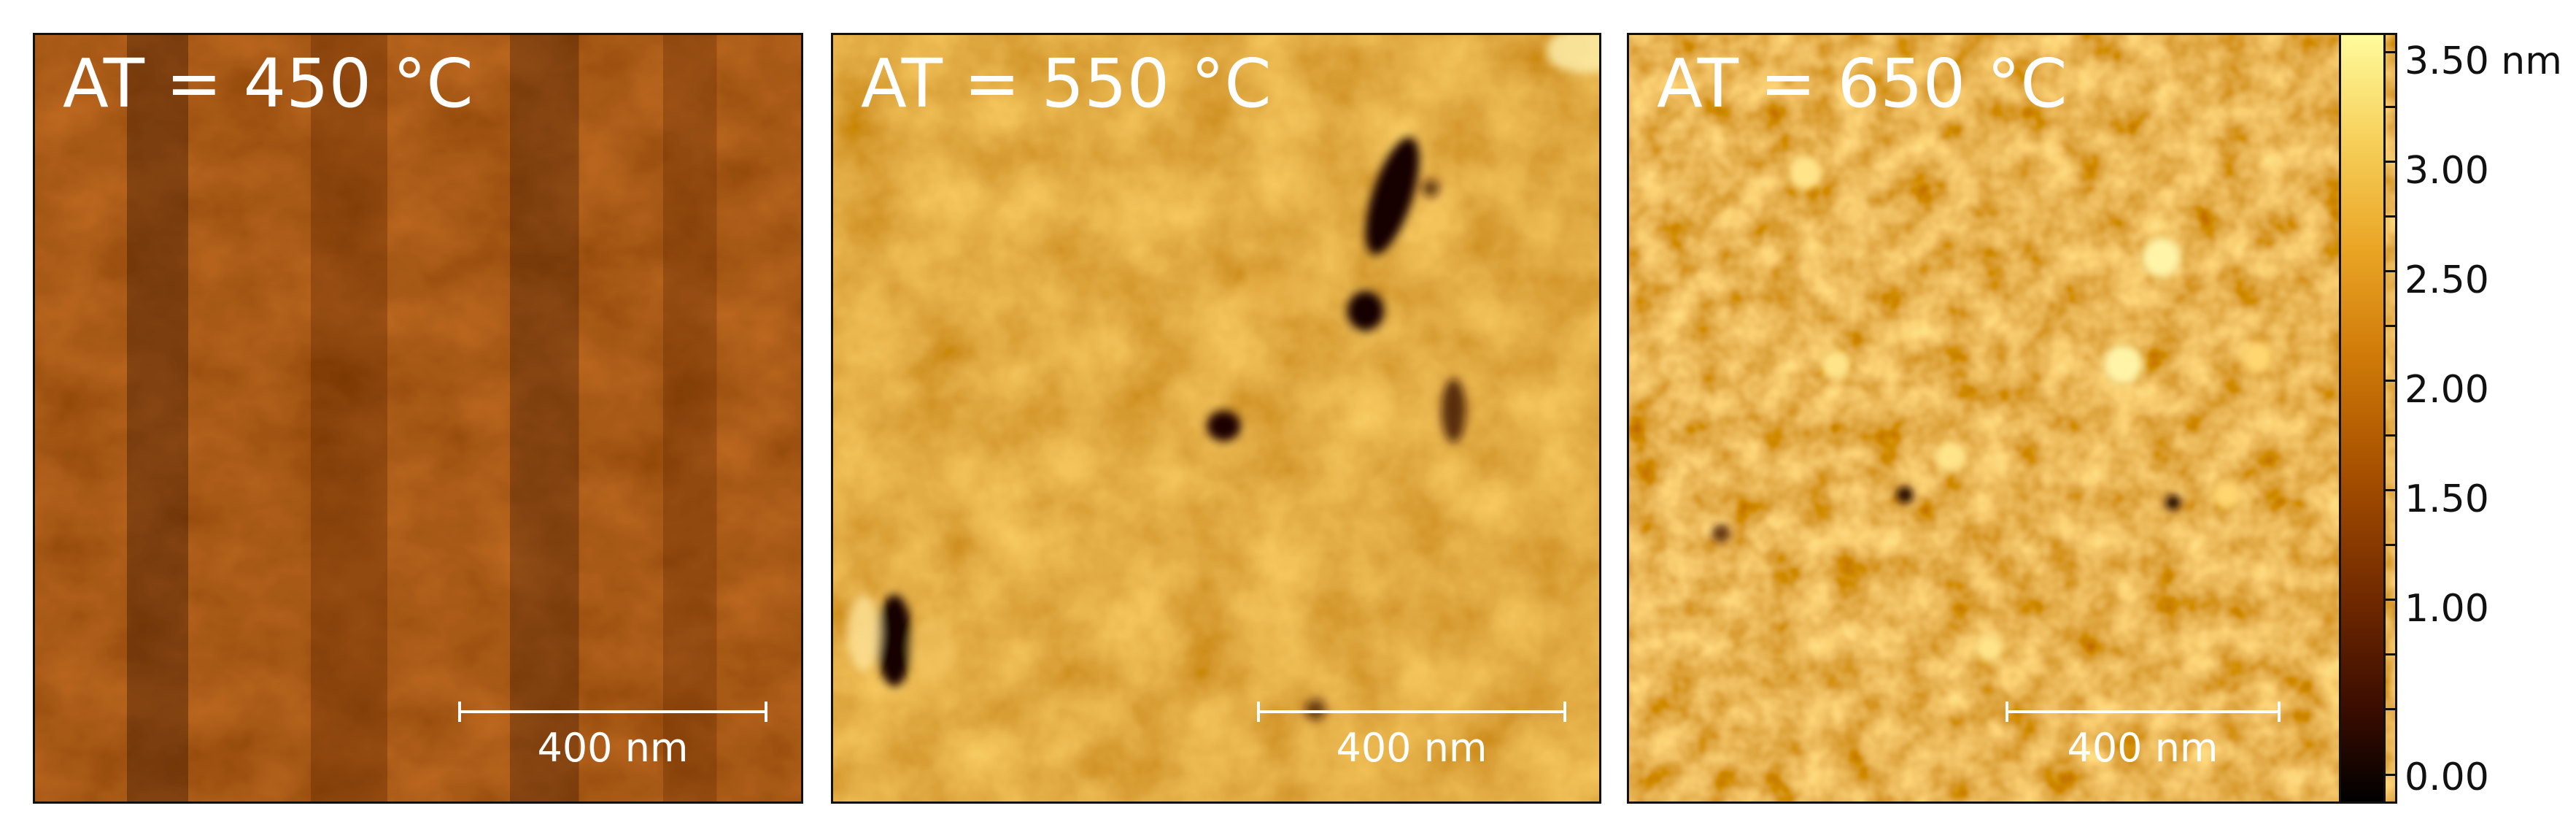 The height and width of the screenshot is (838, 2576). I want to click on colorbar-tick-label: 1.50, so click(2447, 499).